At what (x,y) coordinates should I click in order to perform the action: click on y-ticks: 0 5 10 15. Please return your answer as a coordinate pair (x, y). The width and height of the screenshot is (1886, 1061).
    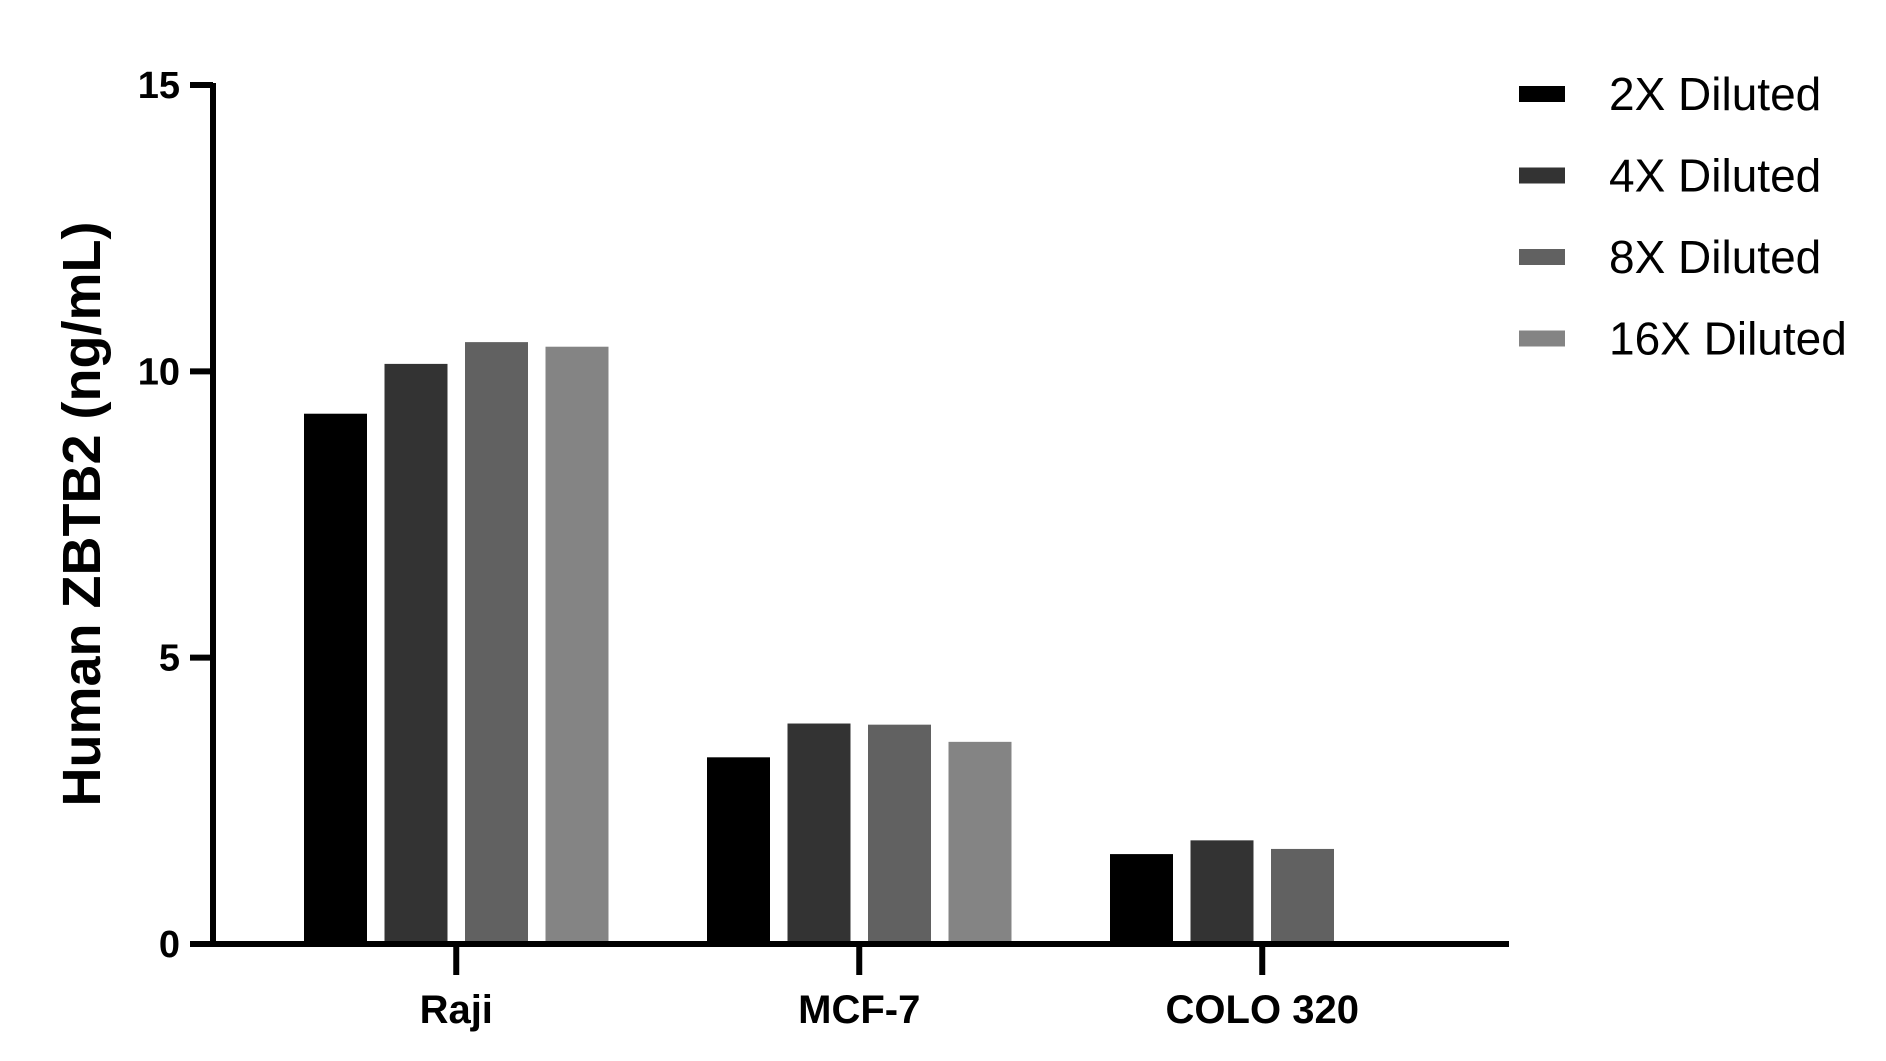
    Looking at the image, I should click on (175, 515).